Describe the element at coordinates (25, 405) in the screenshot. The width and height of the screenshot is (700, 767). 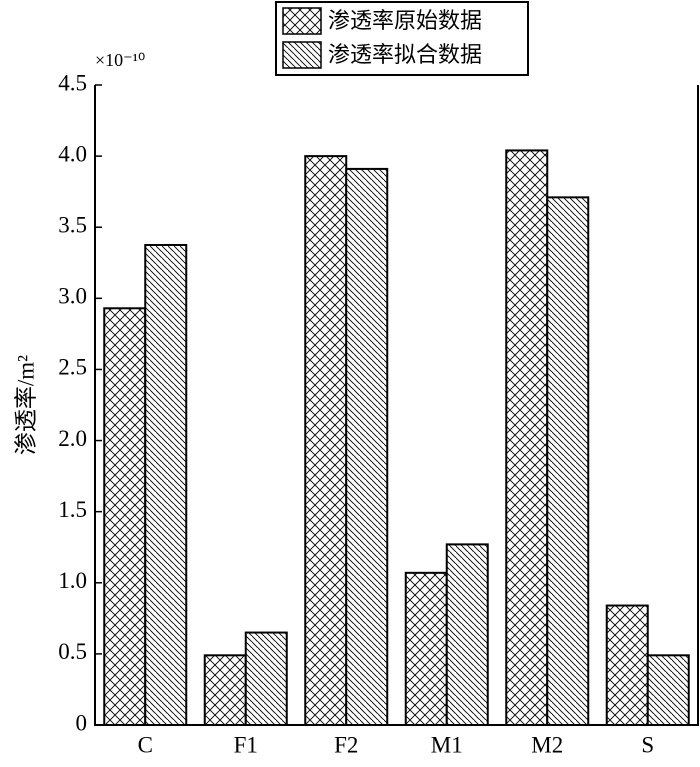
I see `y-axis-label: 渗透率/m²` at that location.